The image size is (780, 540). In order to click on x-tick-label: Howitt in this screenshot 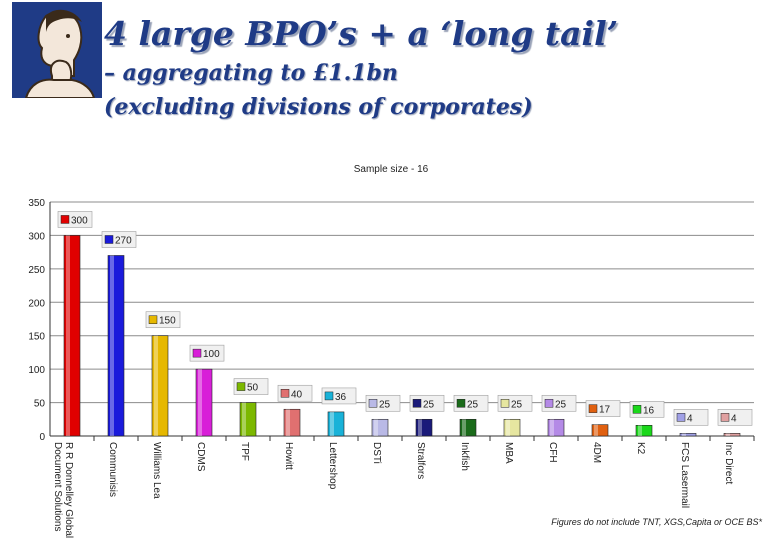, I will do `click(288, 456)`.